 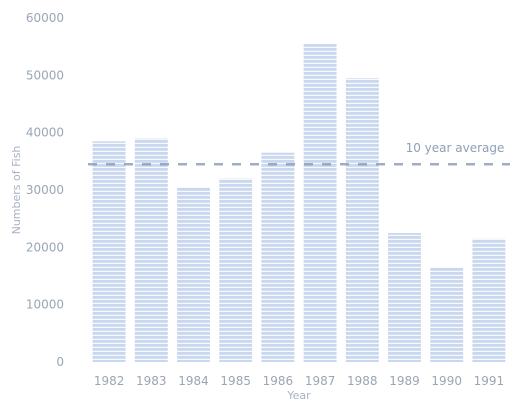 What do you see at coordinates (404, 297) in the screenshot?
I see `bar-1989` at bounding box center [404, 297].